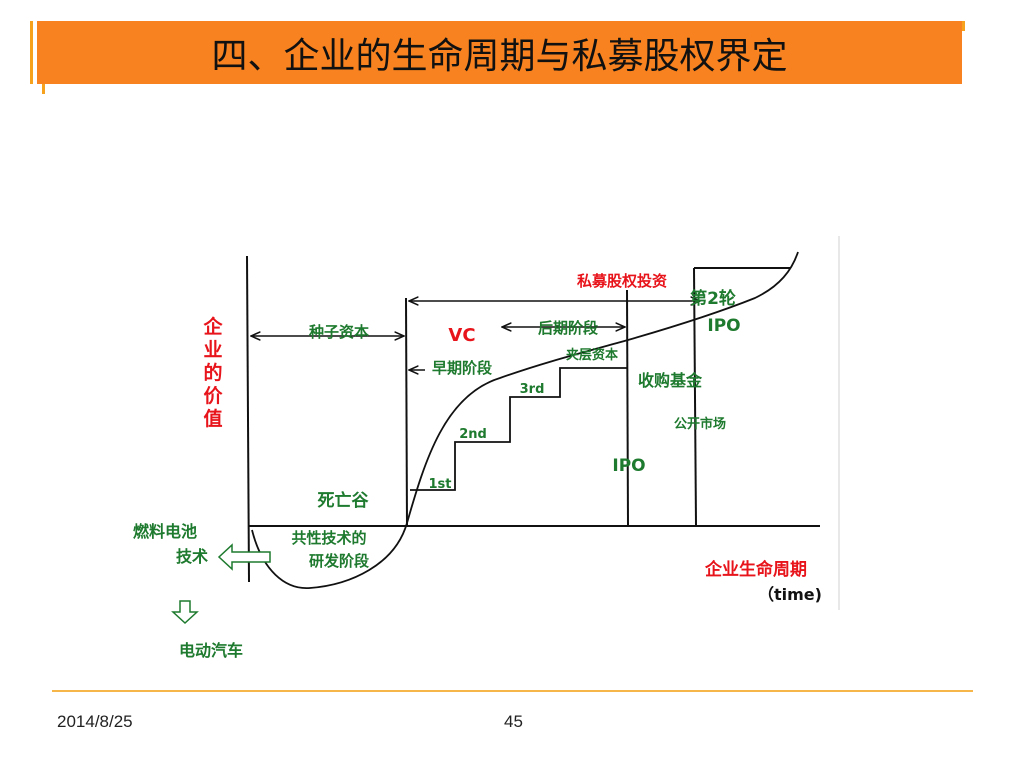 The image size is (1024, 768). I want to click on early-stage-label: 早期阶段, so click(462, 368).